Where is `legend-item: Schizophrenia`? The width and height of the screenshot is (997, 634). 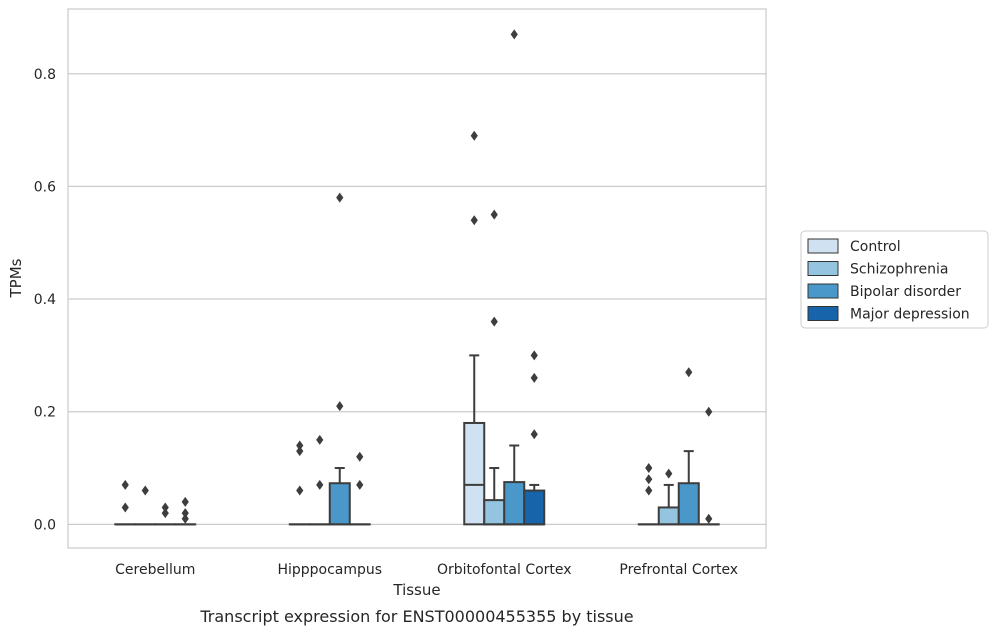 legend-item: Schizophrenia is located at coordinates (877, 269).